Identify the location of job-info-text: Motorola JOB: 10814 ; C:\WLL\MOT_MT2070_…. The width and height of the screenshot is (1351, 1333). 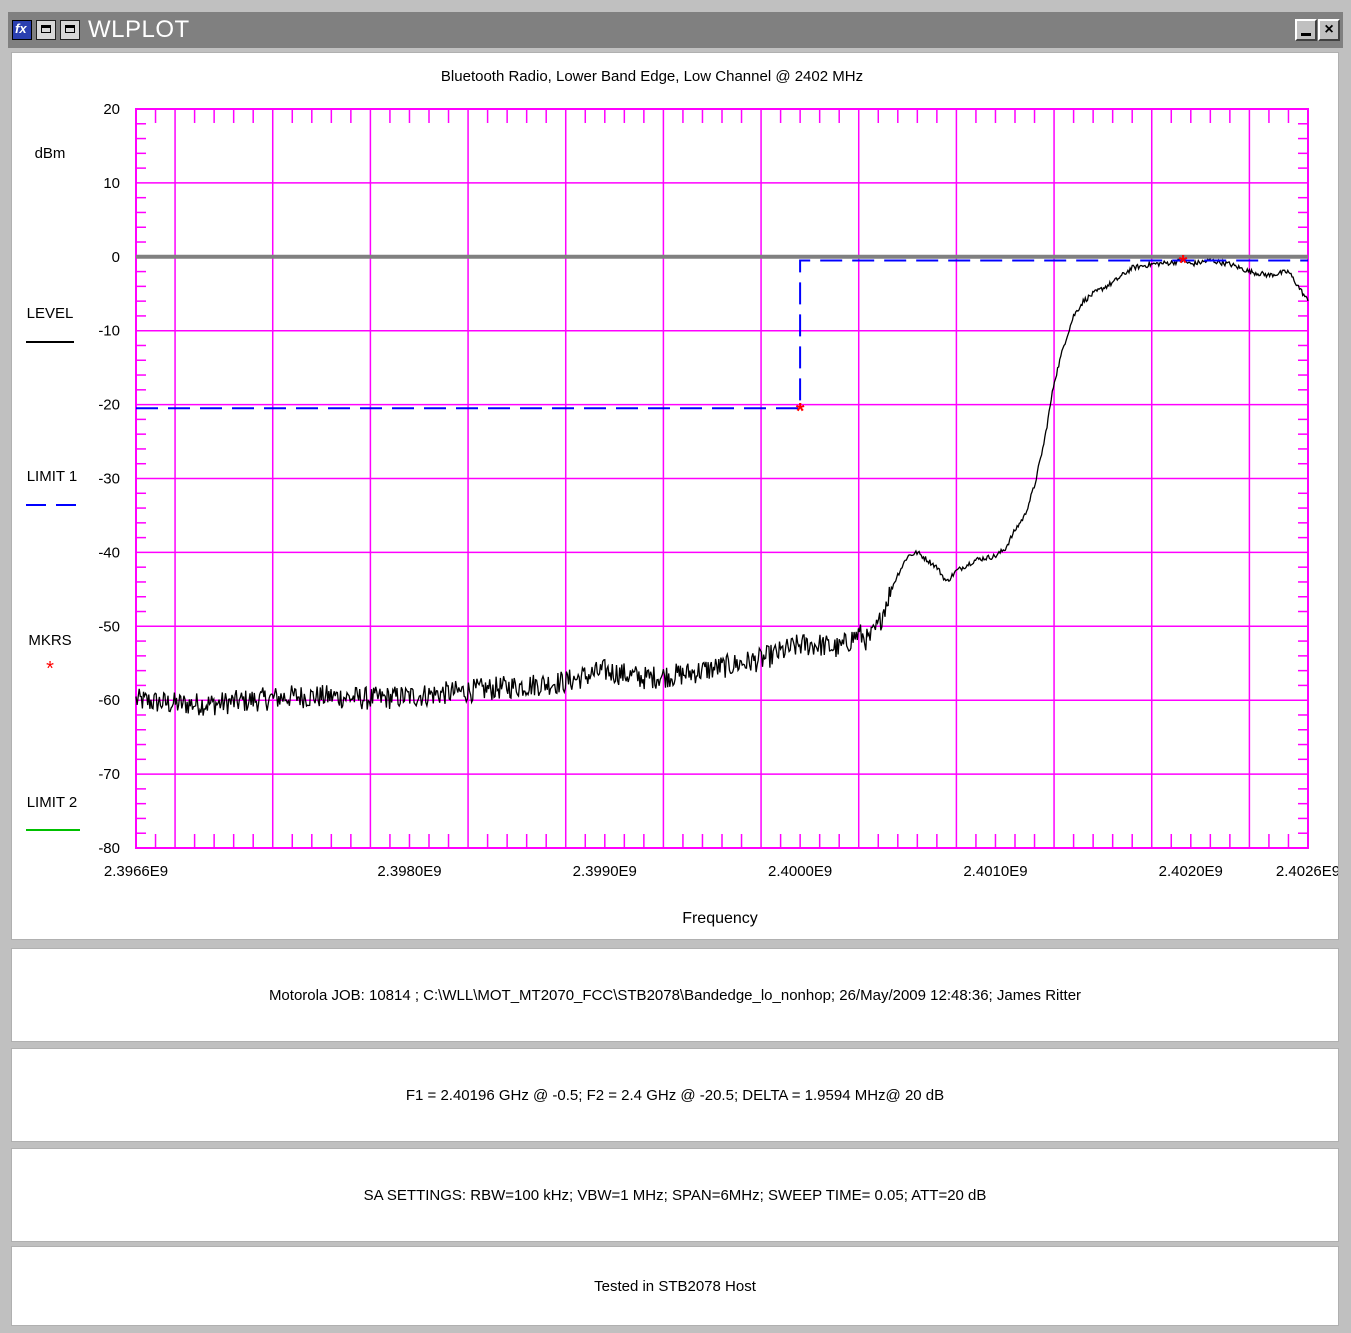
(675, 995).